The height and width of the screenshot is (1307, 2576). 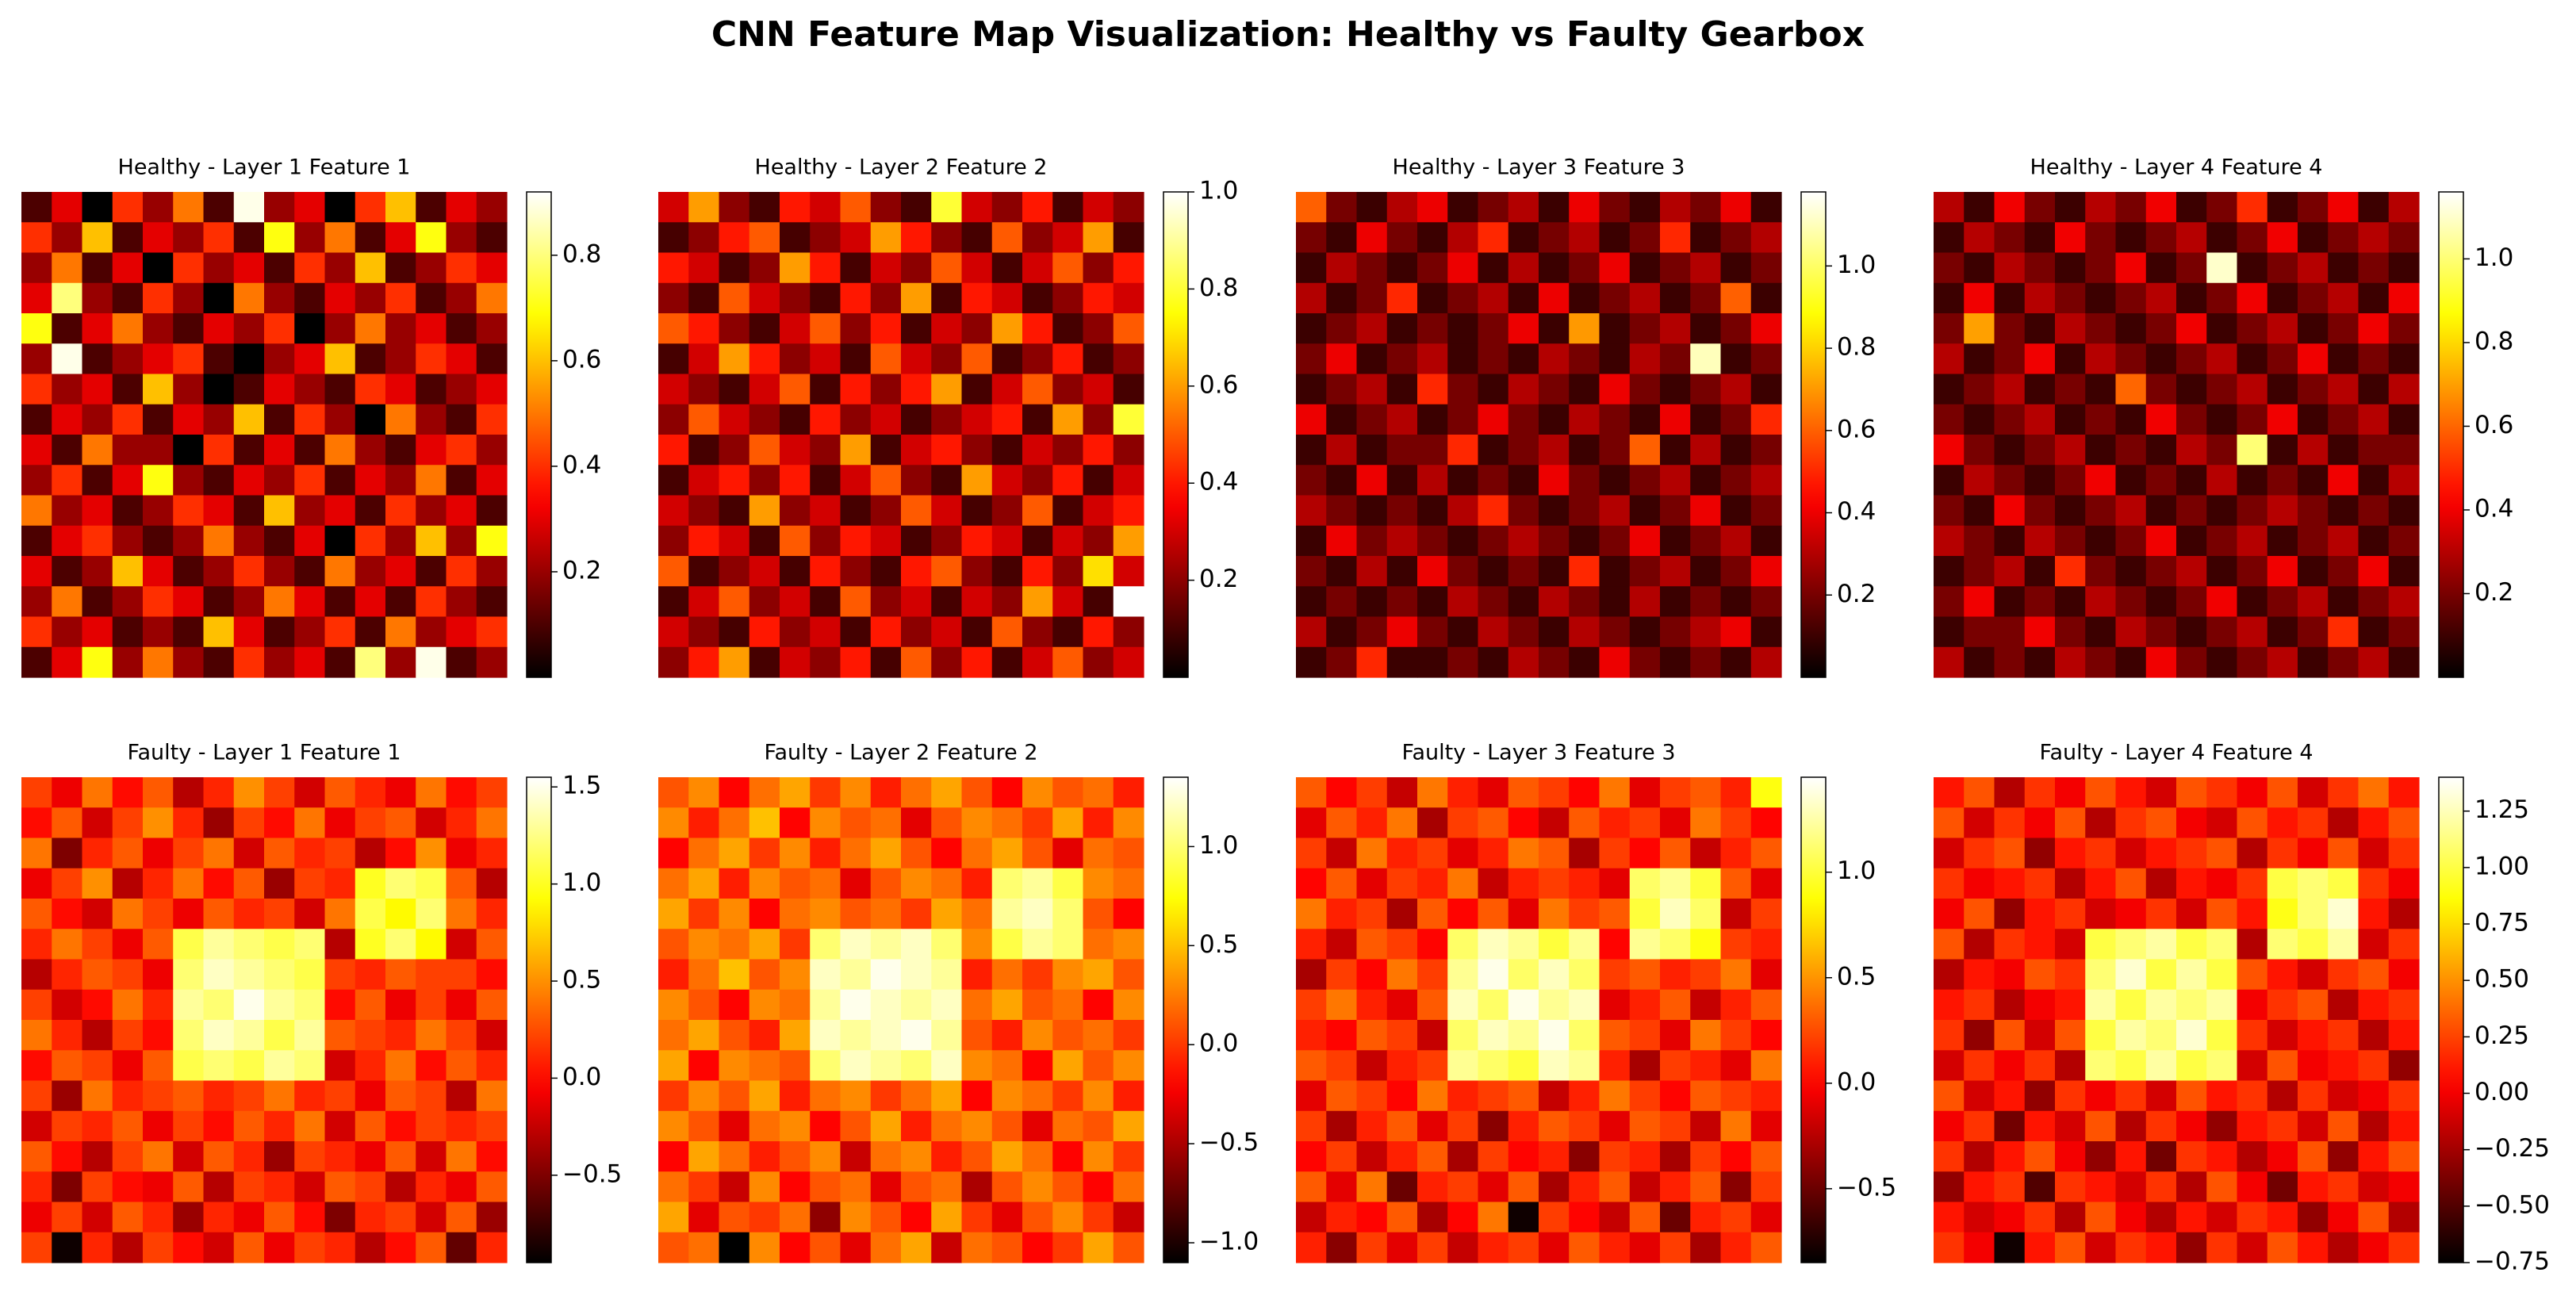 I want to click on colorbar, so click(x=2451, y=434).